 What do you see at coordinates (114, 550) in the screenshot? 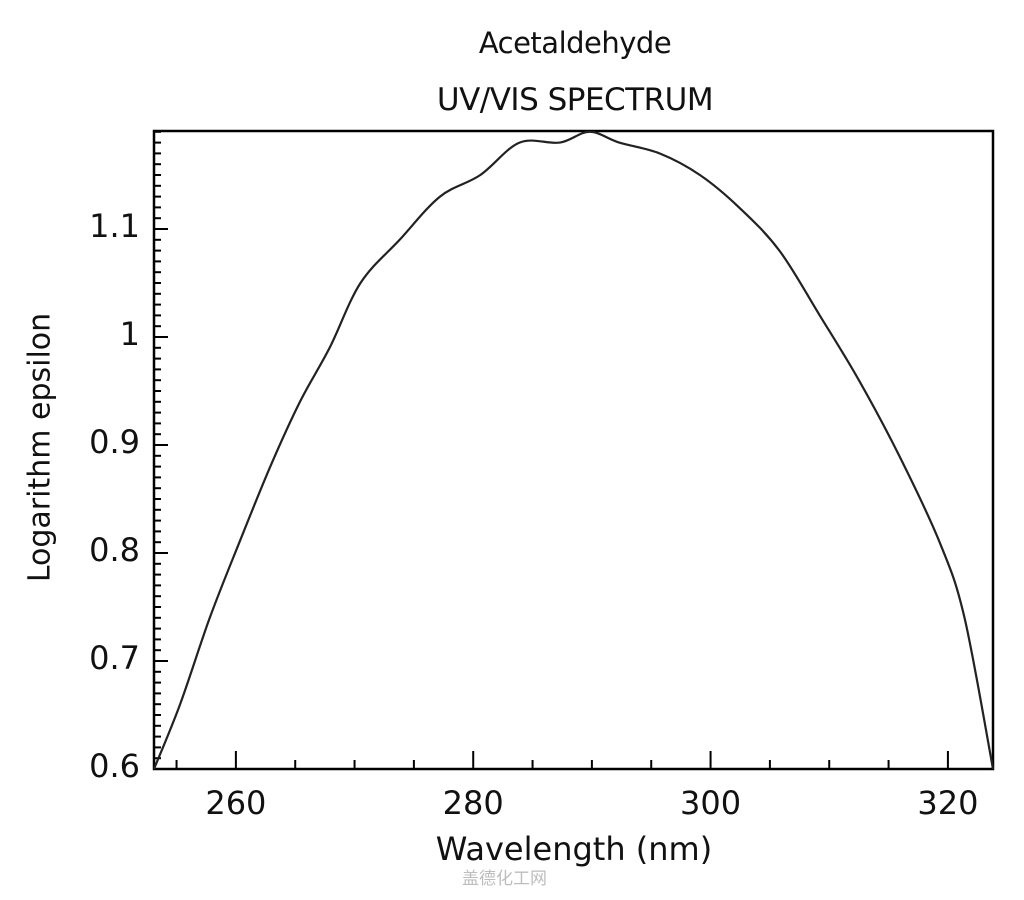
I see `y-tick-label: 0.8` at bounding box center [114, 550].